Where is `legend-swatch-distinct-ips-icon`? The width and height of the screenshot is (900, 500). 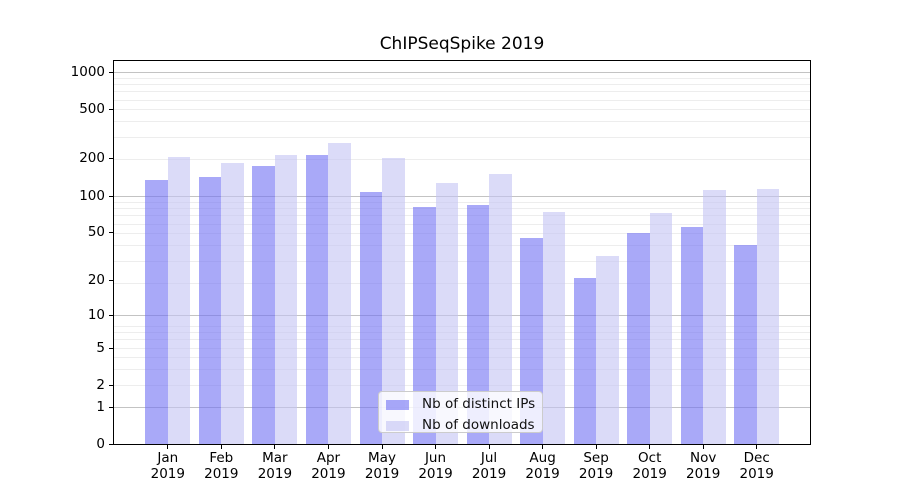
legend-swatch-distinct-ips-icon is located at coordinates (397, 404).